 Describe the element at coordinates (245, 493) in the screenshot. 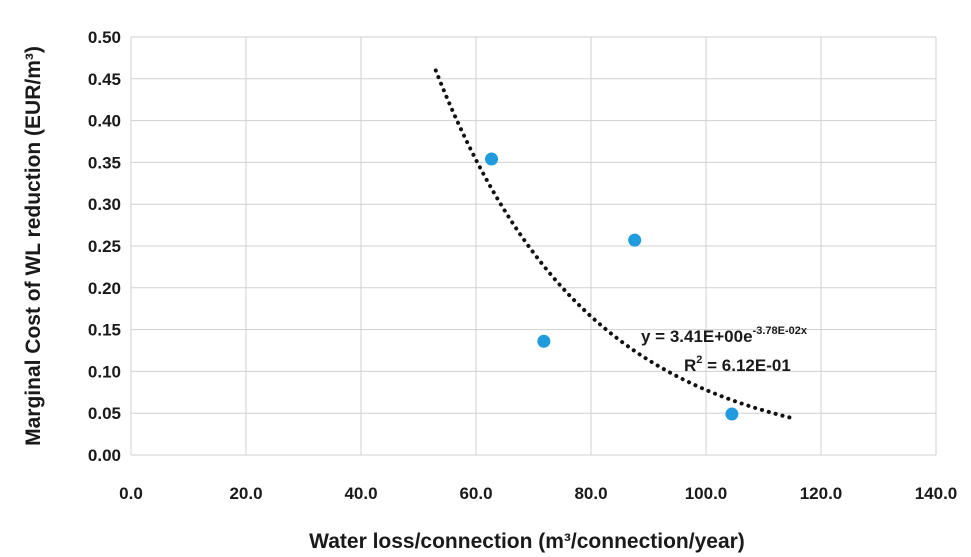

I see `x-tick-label: 20.0` at that location.